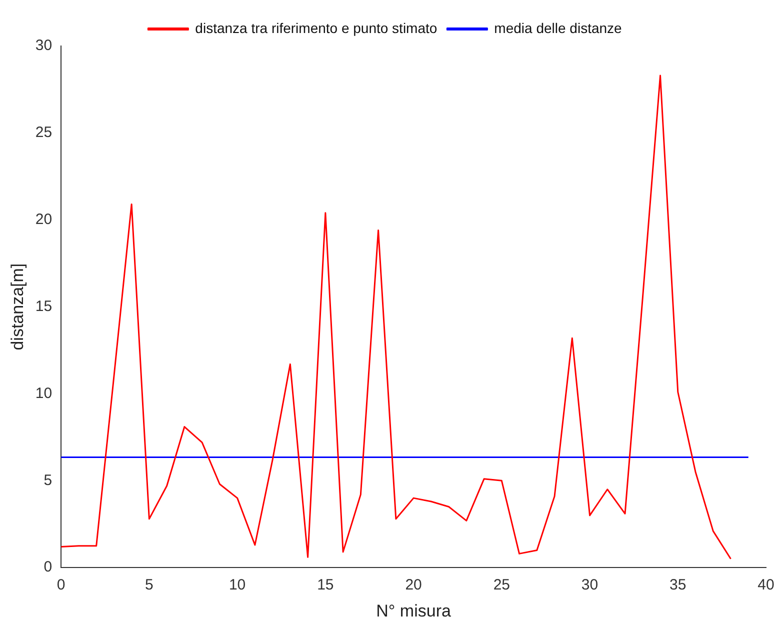 This screenshot has width=780, height=630. Describe the element at coordinates (43, 306) in the screenshot. I see `y-tick-label: 15` at that location.